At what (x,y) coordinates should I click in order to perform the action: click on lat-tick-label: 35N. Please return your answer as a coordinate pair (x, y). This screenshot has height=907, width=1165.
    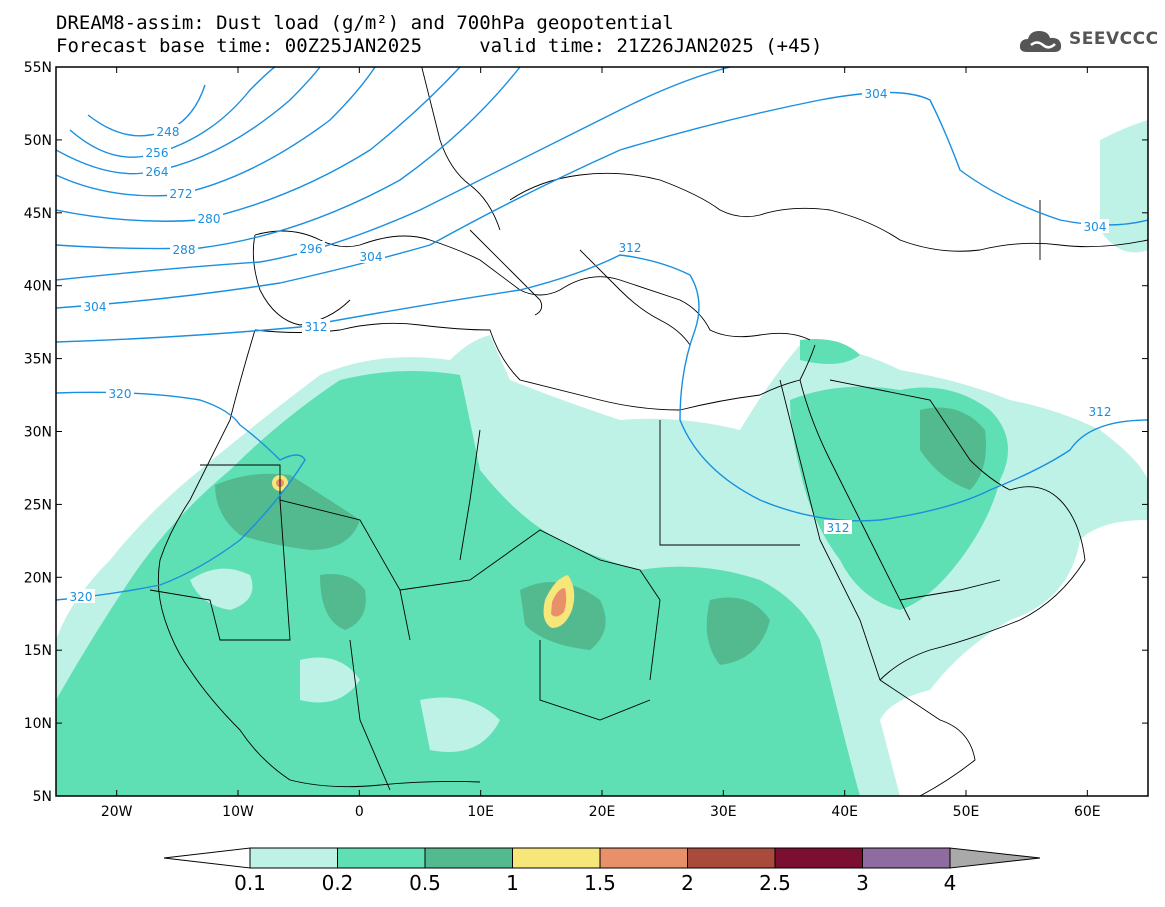
    Looking at the image, I should click on (38, 360).